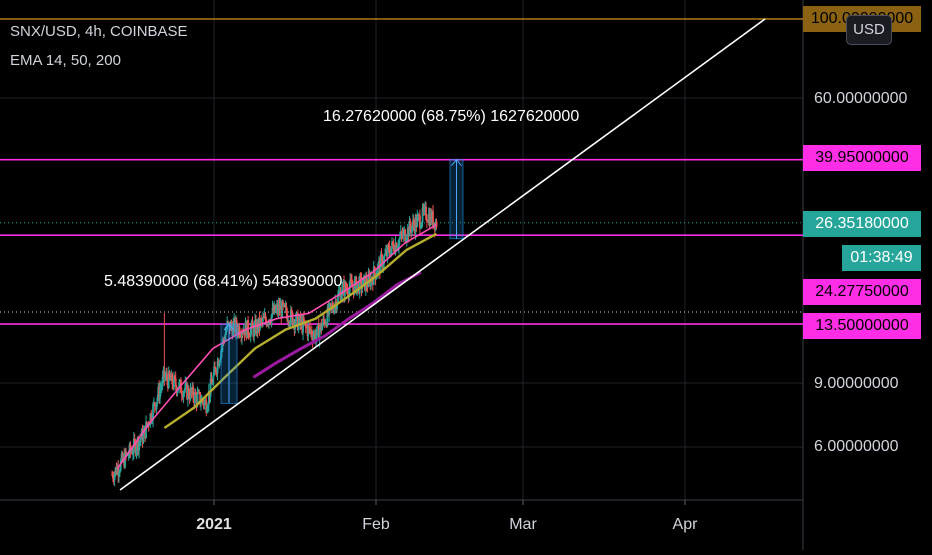  I want to click on price-tick-9: 9.00000000, so click(856, 383).